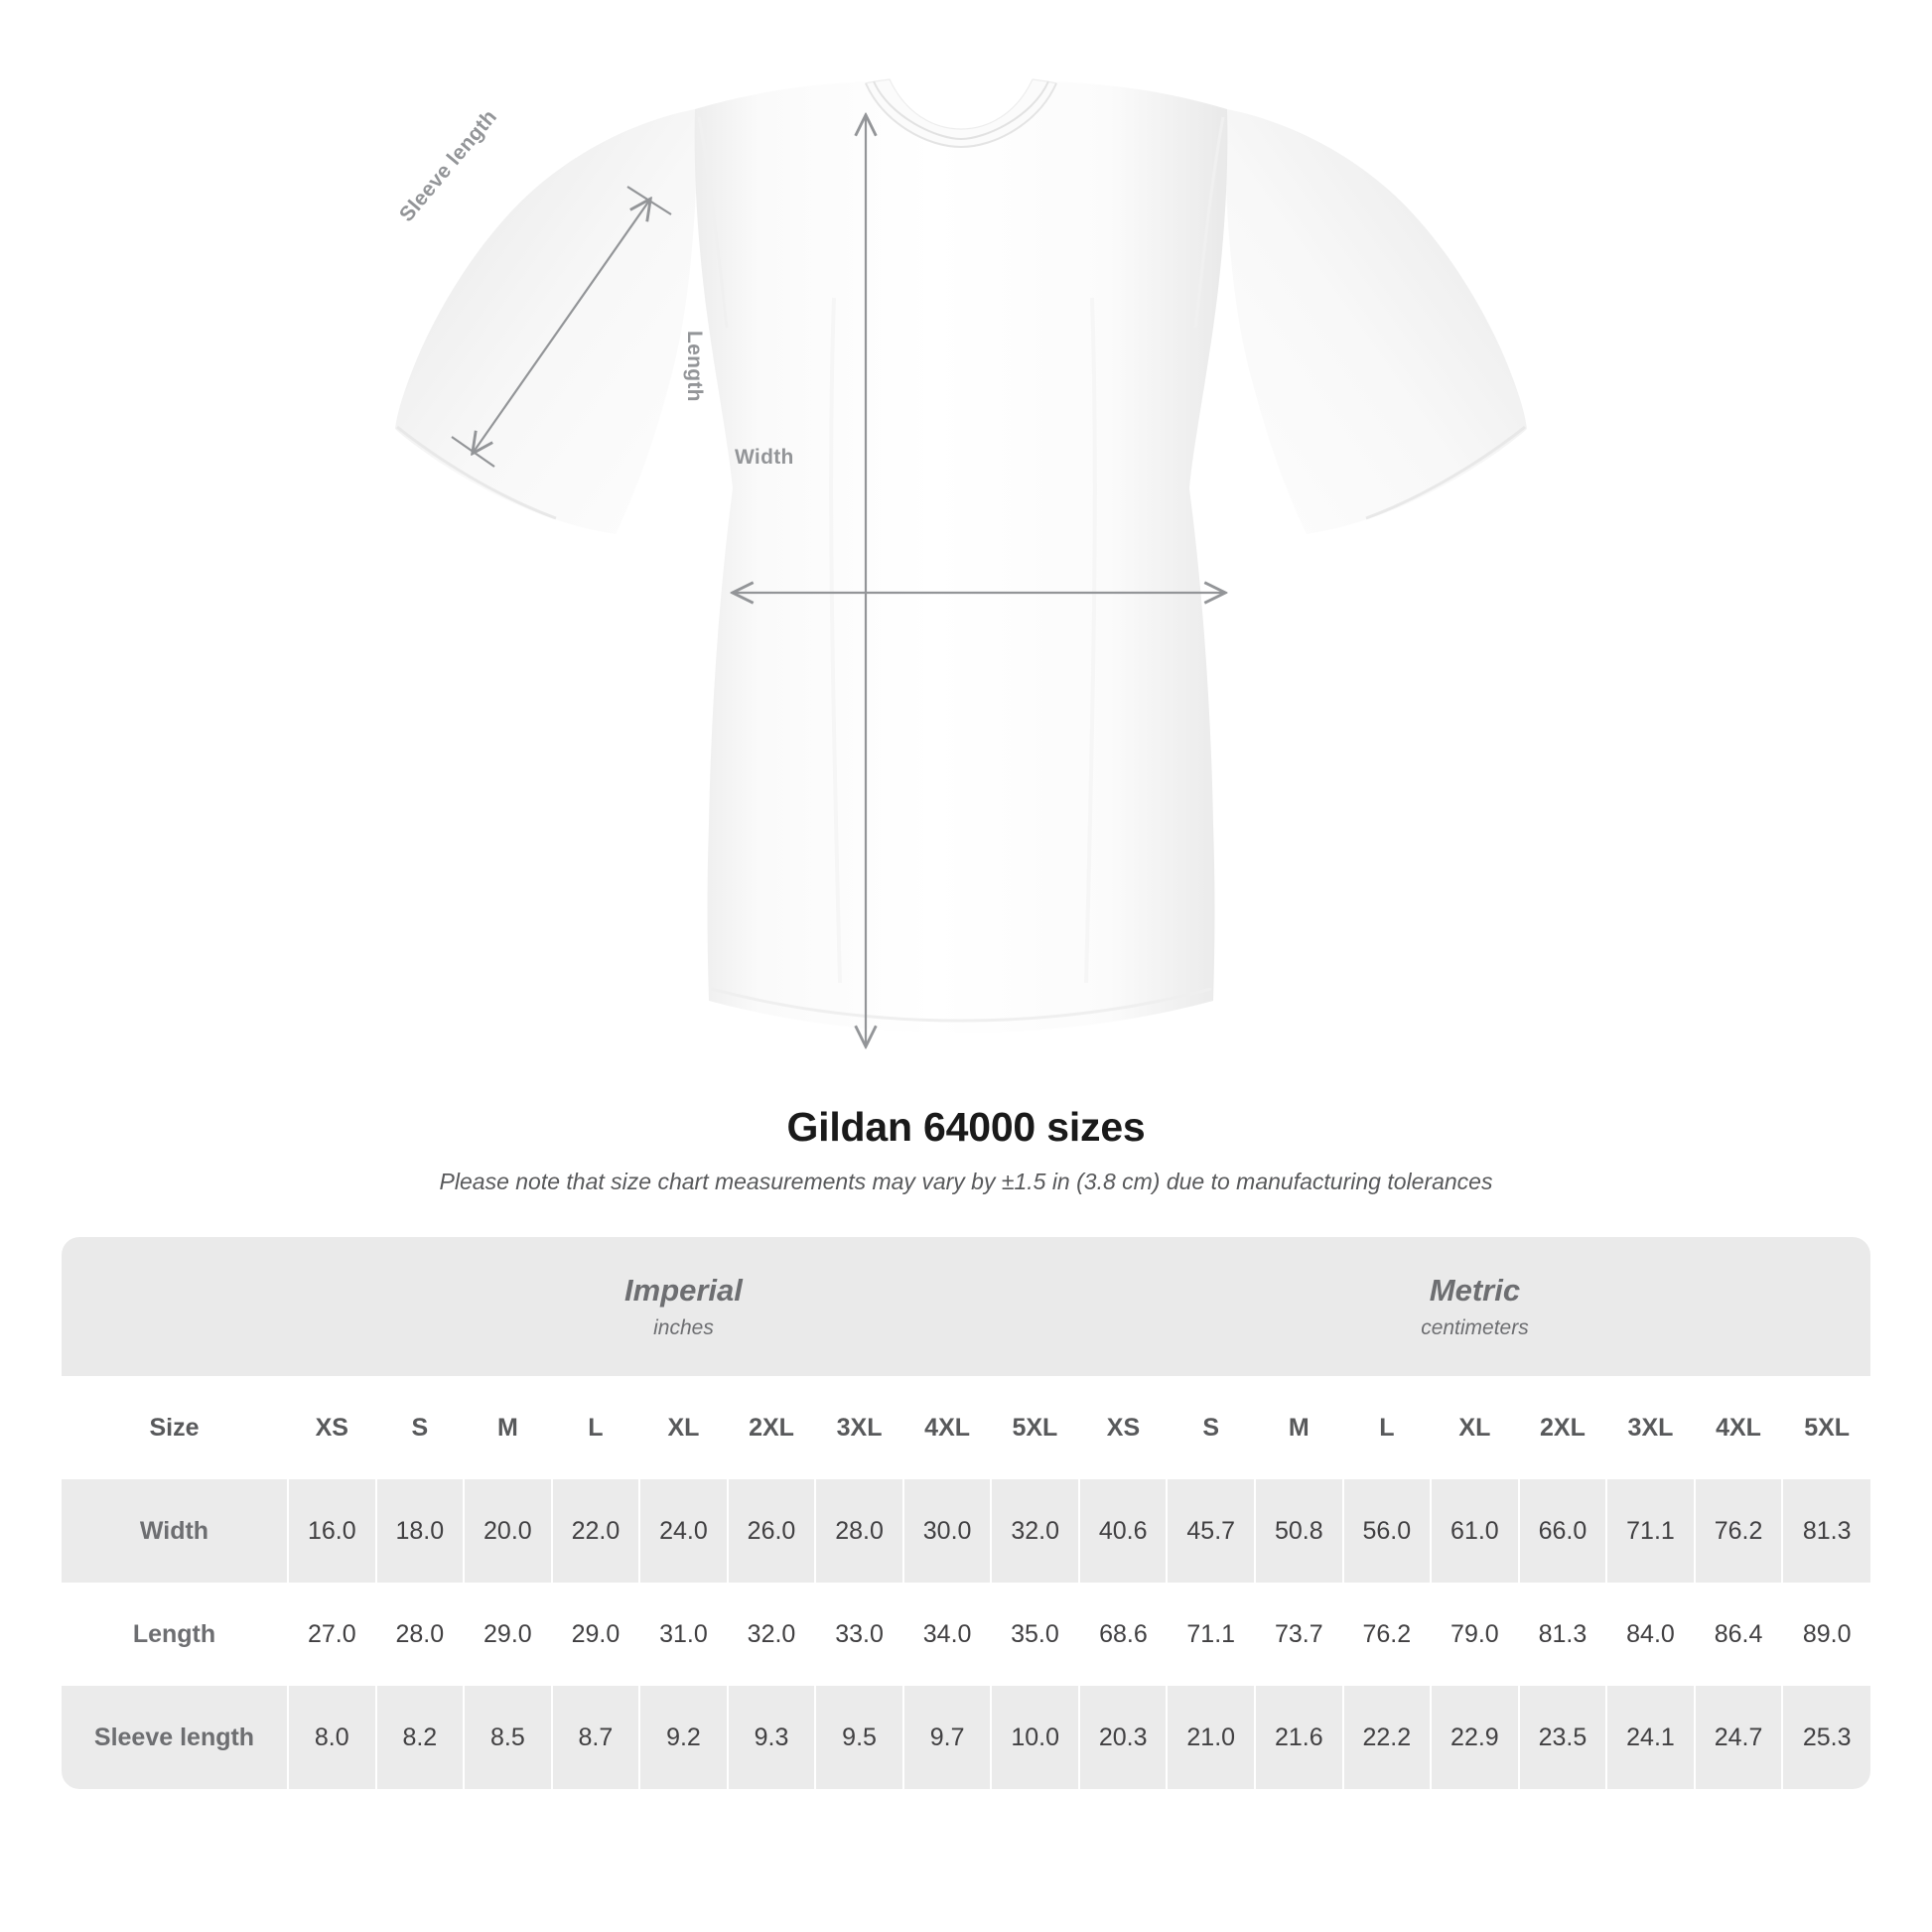  I want to click on shirt-body, so click(961, 557).